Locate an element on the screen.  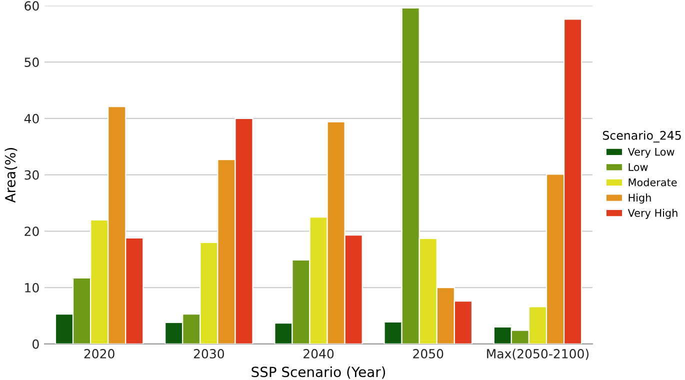
x-axis-title: SSP Scenario (Year) is located at coordinates (319, 372).